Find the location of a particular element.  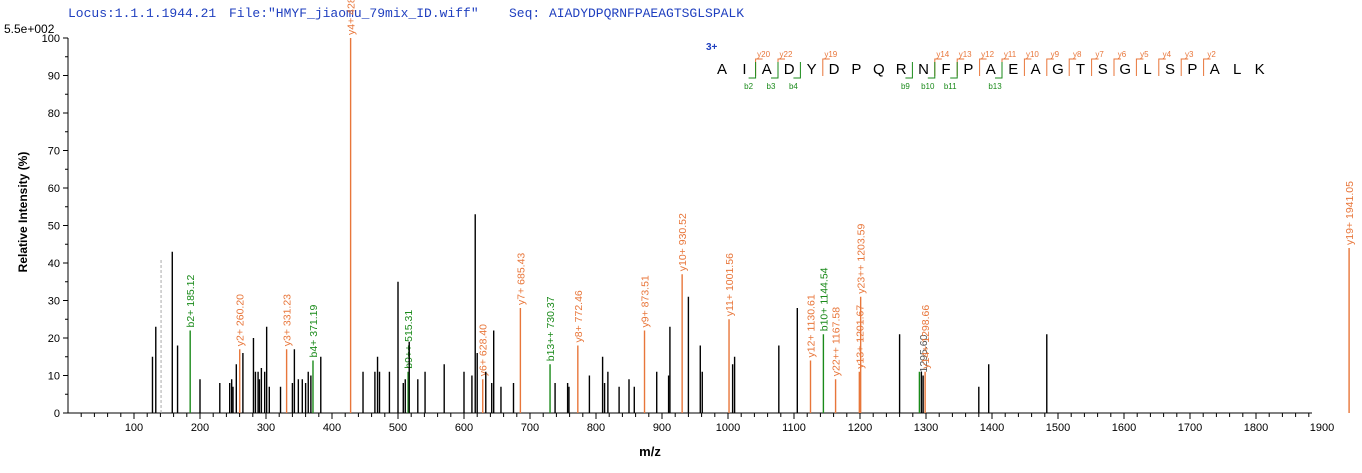

peak-label: y3+ 331.23 is located at coordinates (288, 320).